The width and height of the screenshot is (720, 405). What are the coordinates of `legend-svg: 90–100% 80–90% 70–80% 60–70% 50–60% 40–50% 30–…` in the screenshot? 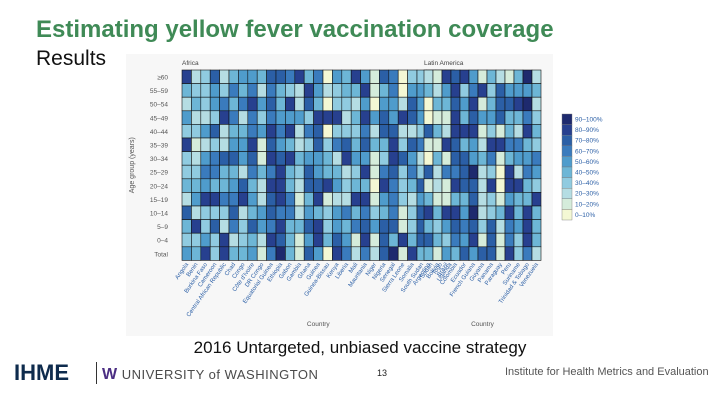 It's located at (582, 167).